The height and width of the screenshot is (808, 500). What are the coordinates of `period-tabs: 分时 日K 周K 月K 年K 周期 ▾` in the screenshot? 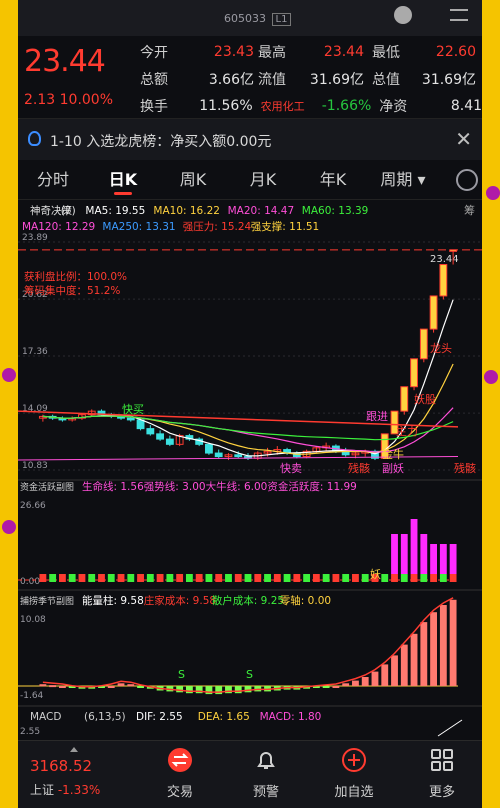 It's located at (250, 180).